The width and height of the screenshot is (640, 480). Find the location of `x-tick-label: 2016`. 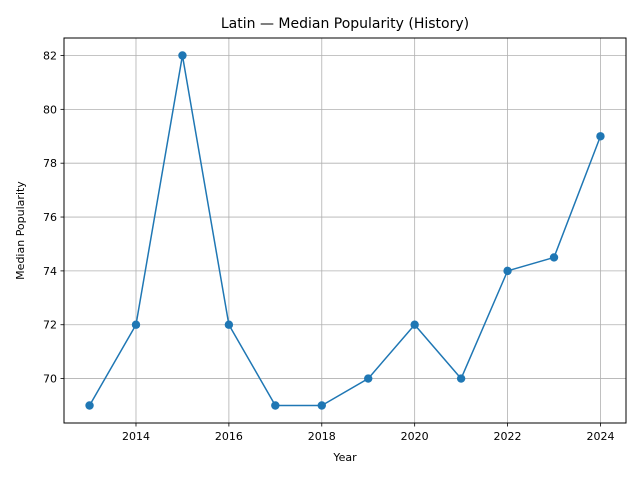

x-tick-label: 2016 is located at coordinates (229, 436).